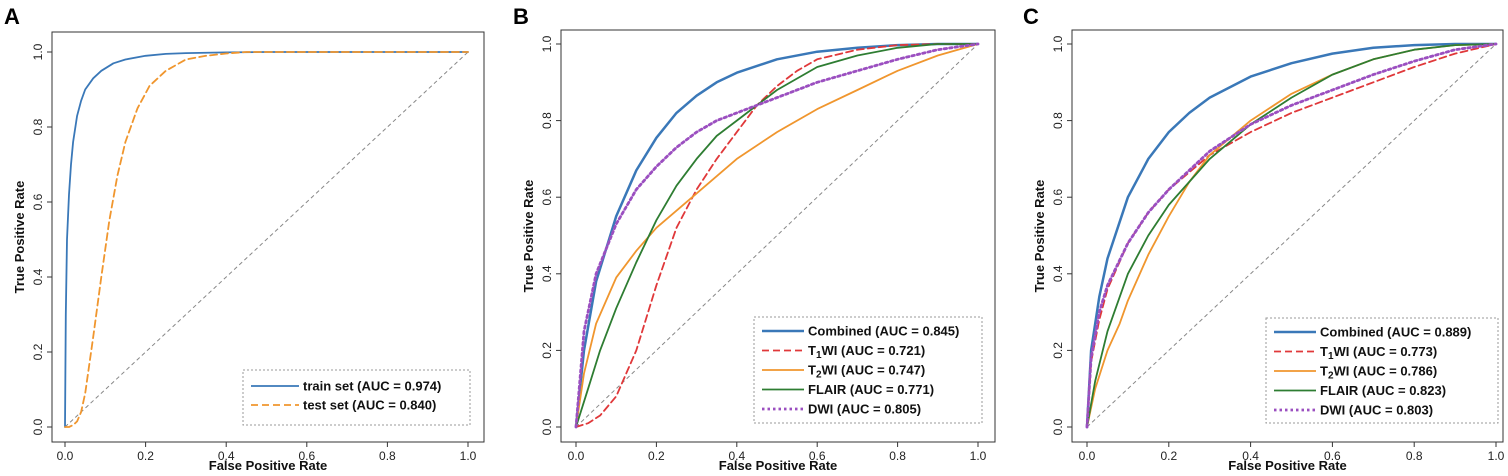  What do you see at coordinates (1378, 353) in the screenshot?
I see `legend-entry: T1WI (AUC = 0.773)` at bounding box center [1378, 353].